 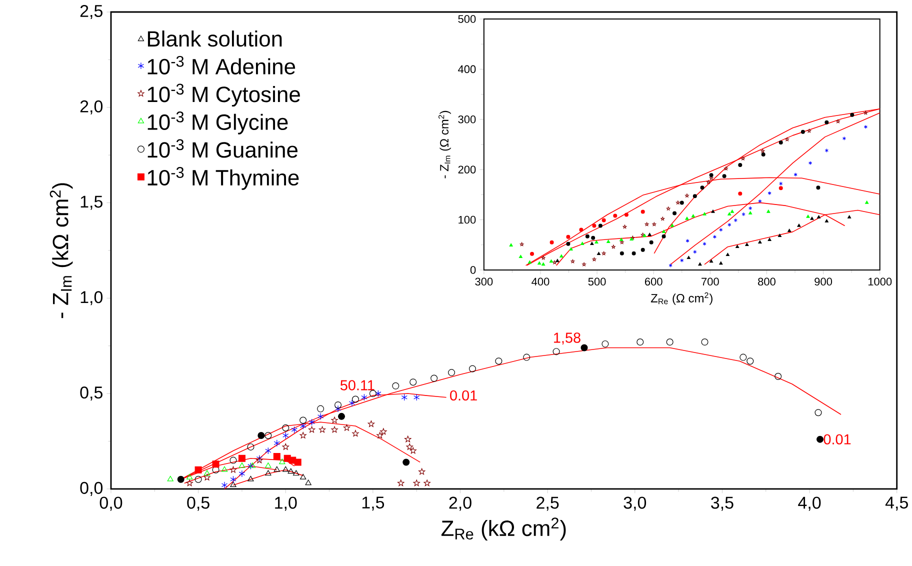 I want to click on x-tick-label: 3,0, so click(x=635, y=503).